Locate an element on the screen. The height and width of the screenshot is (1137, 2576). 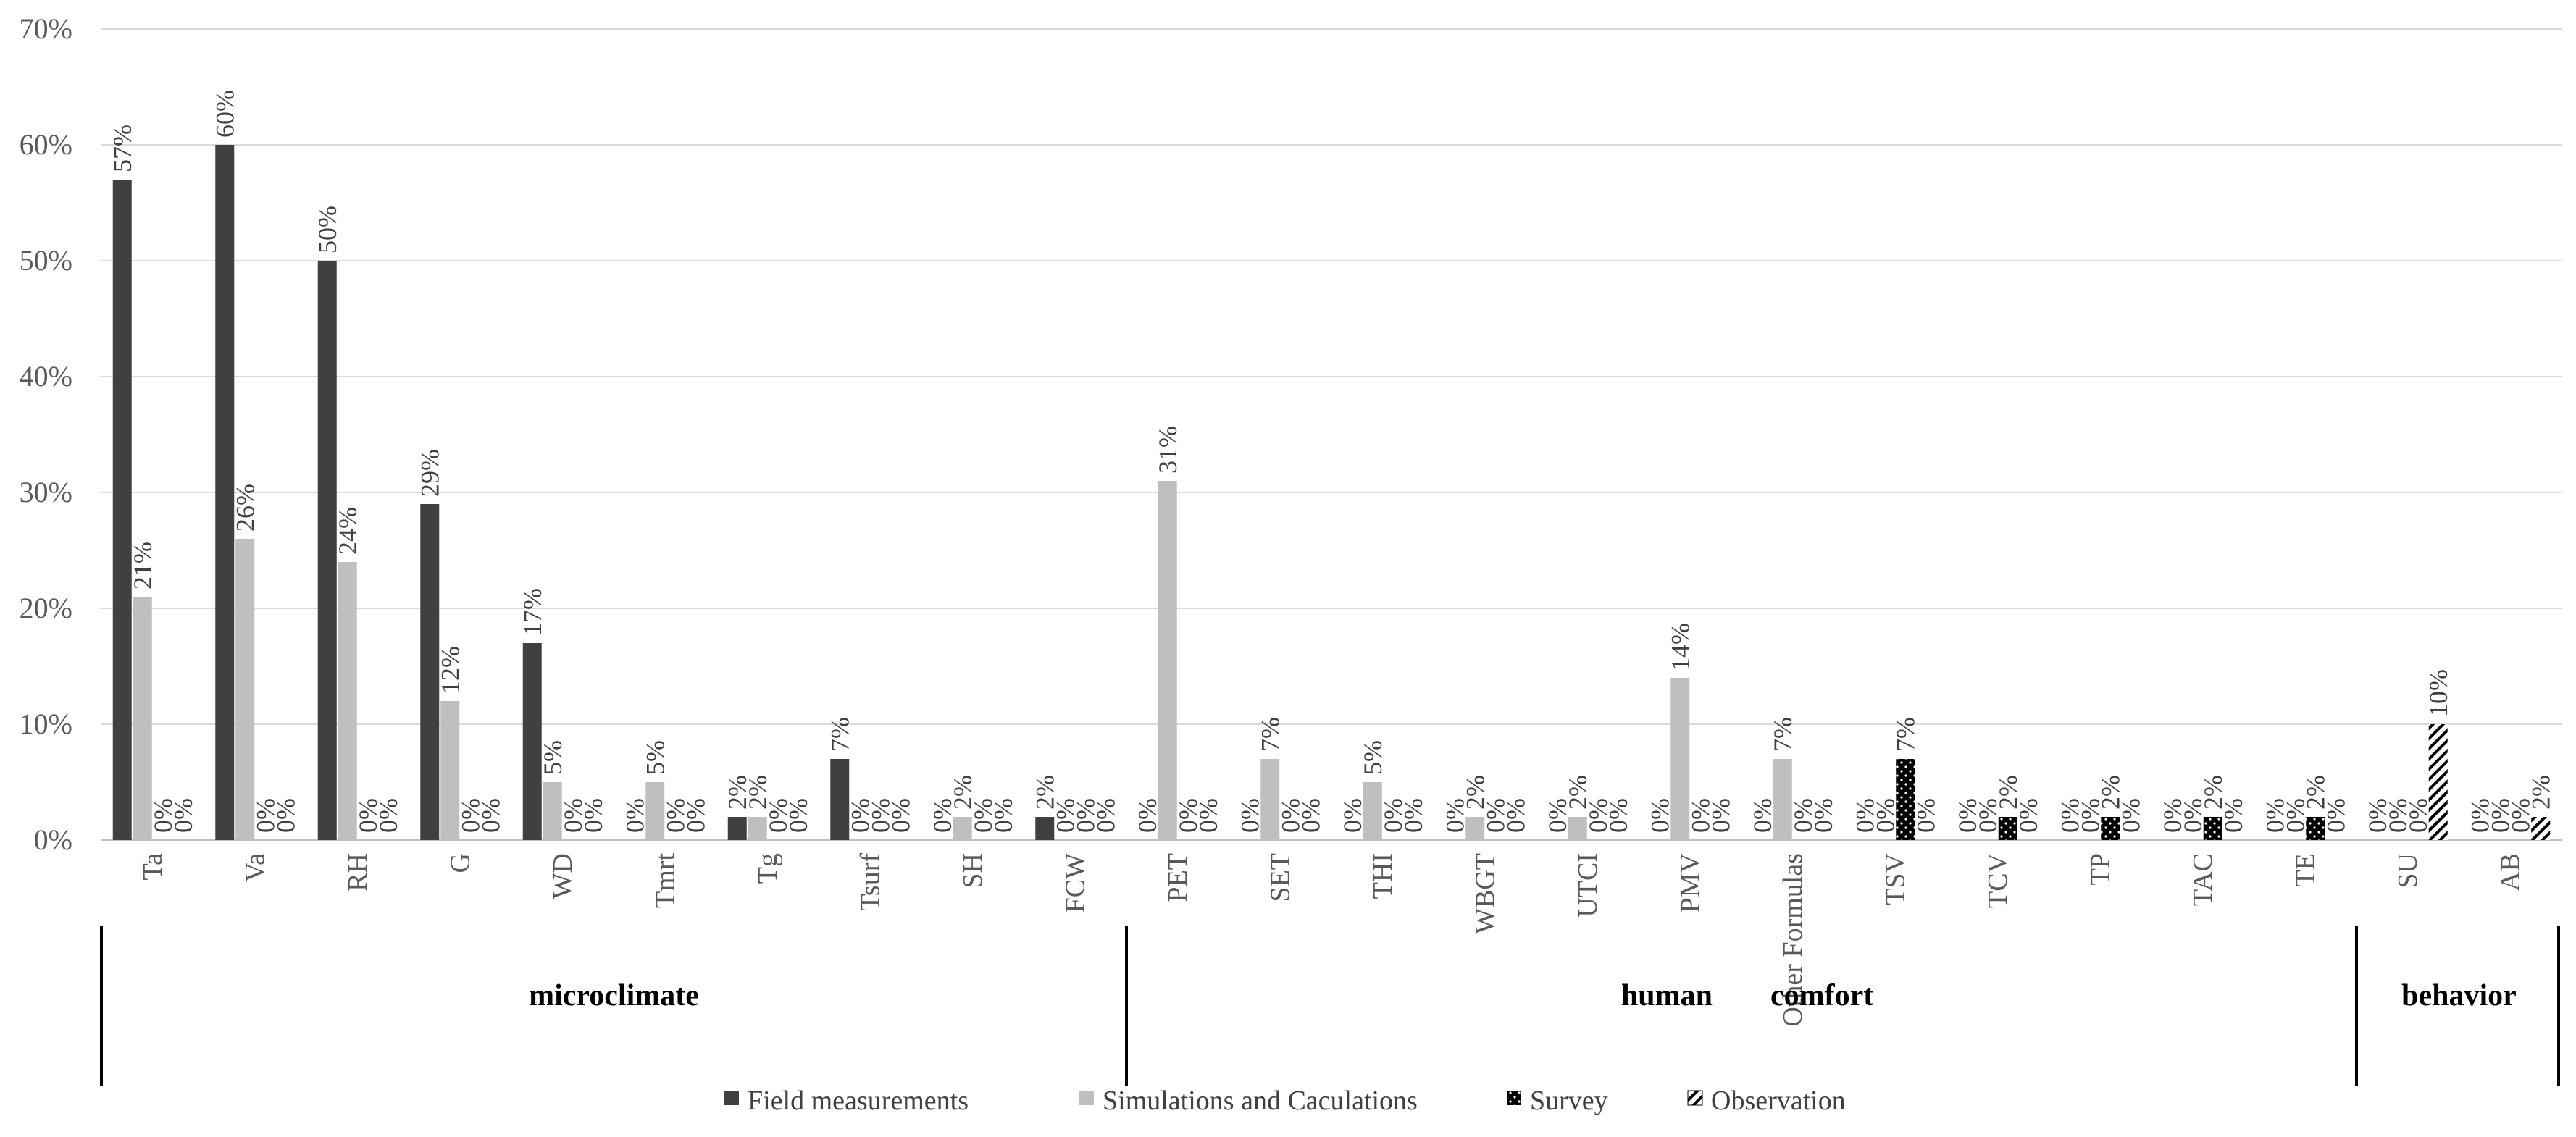
category-label: Tsurf is located at coordinates (870, 882).